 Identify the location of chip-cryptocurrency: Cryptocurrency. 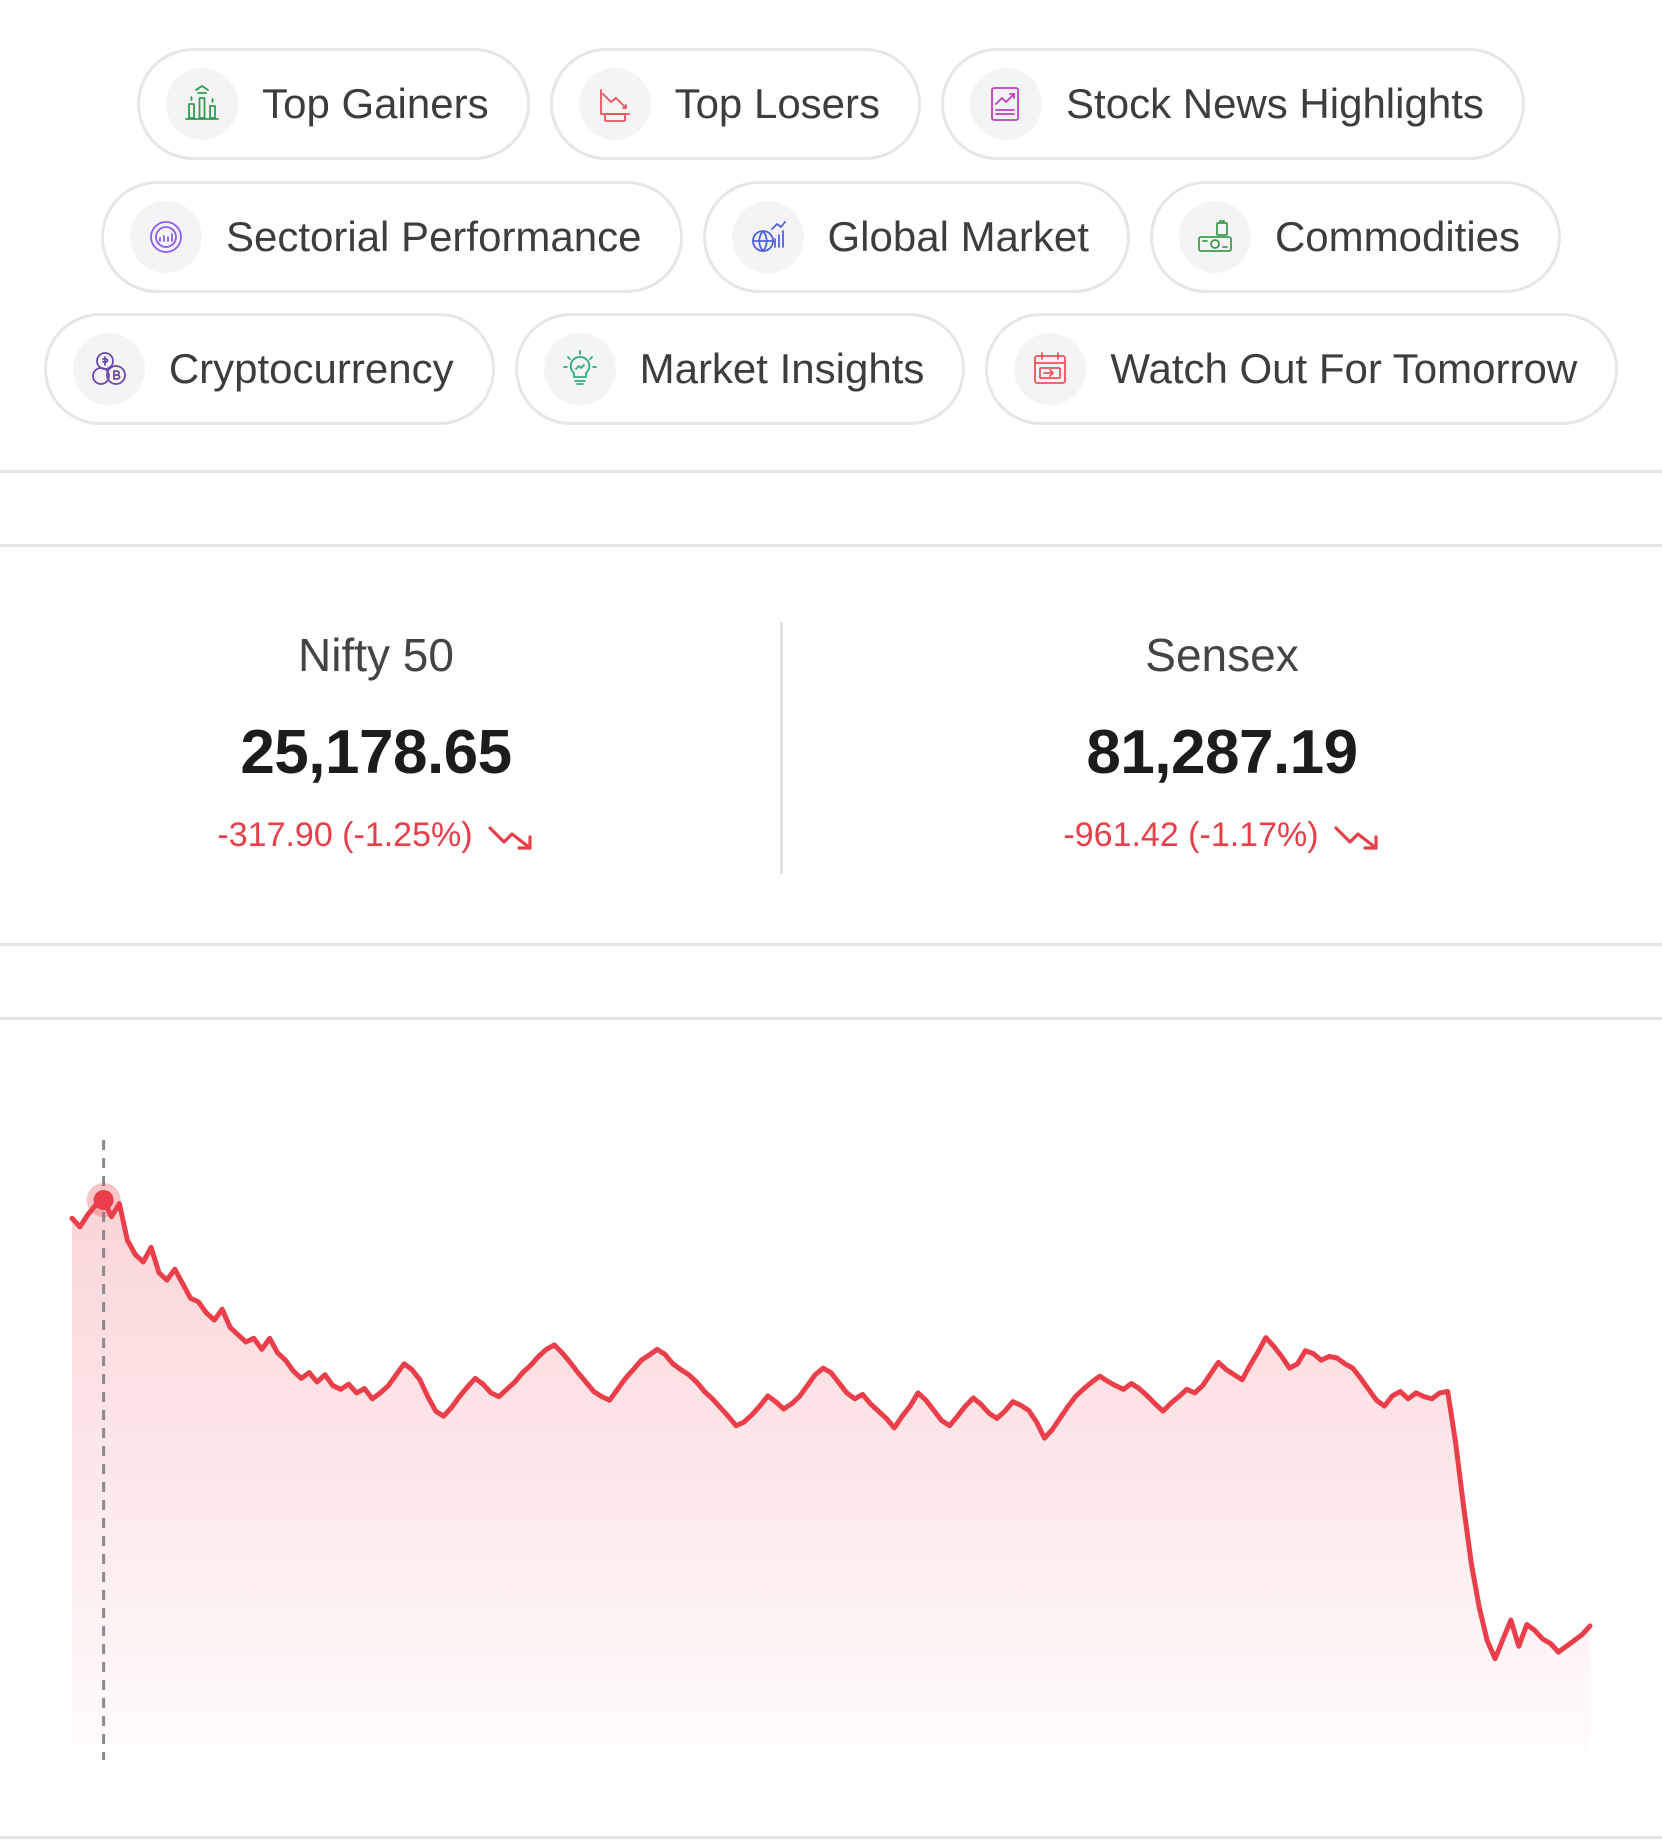
(269, 369).